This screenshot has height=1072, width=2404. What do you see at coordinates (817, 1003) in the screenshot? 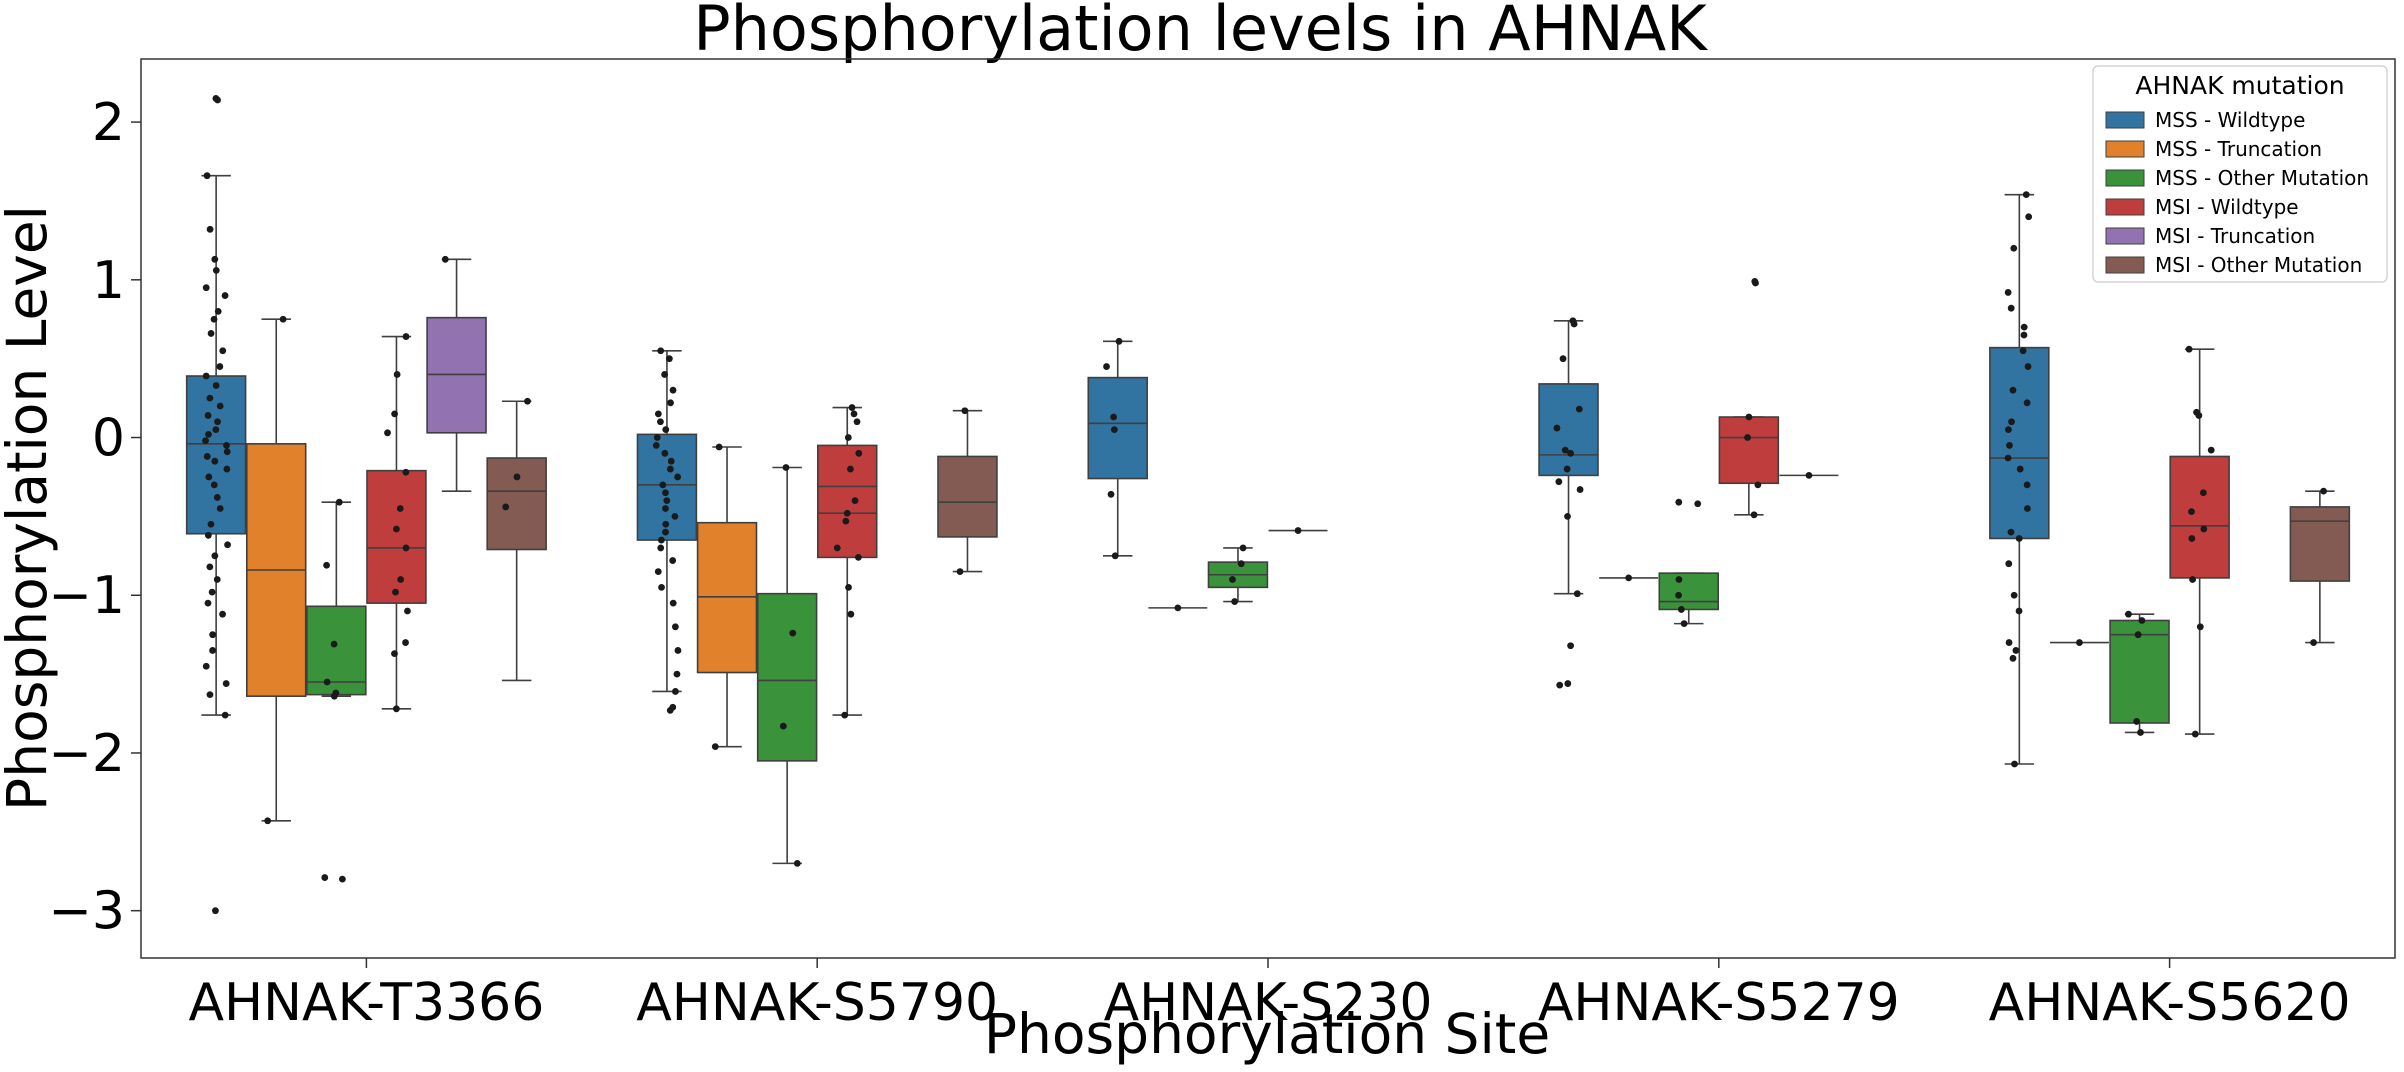
I see `x-tick-label: AHNAK-S5790` at bounding box center [817, 1003].